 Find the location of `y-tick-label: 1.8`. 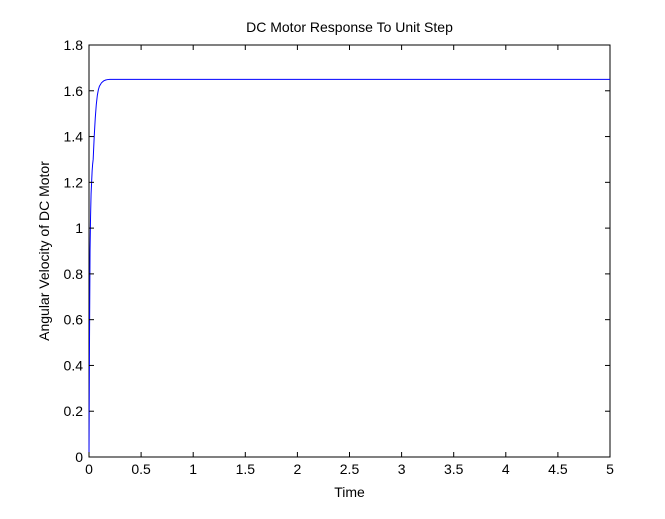

y-tick-label: 1.8 is located at coordinates (74, 45).